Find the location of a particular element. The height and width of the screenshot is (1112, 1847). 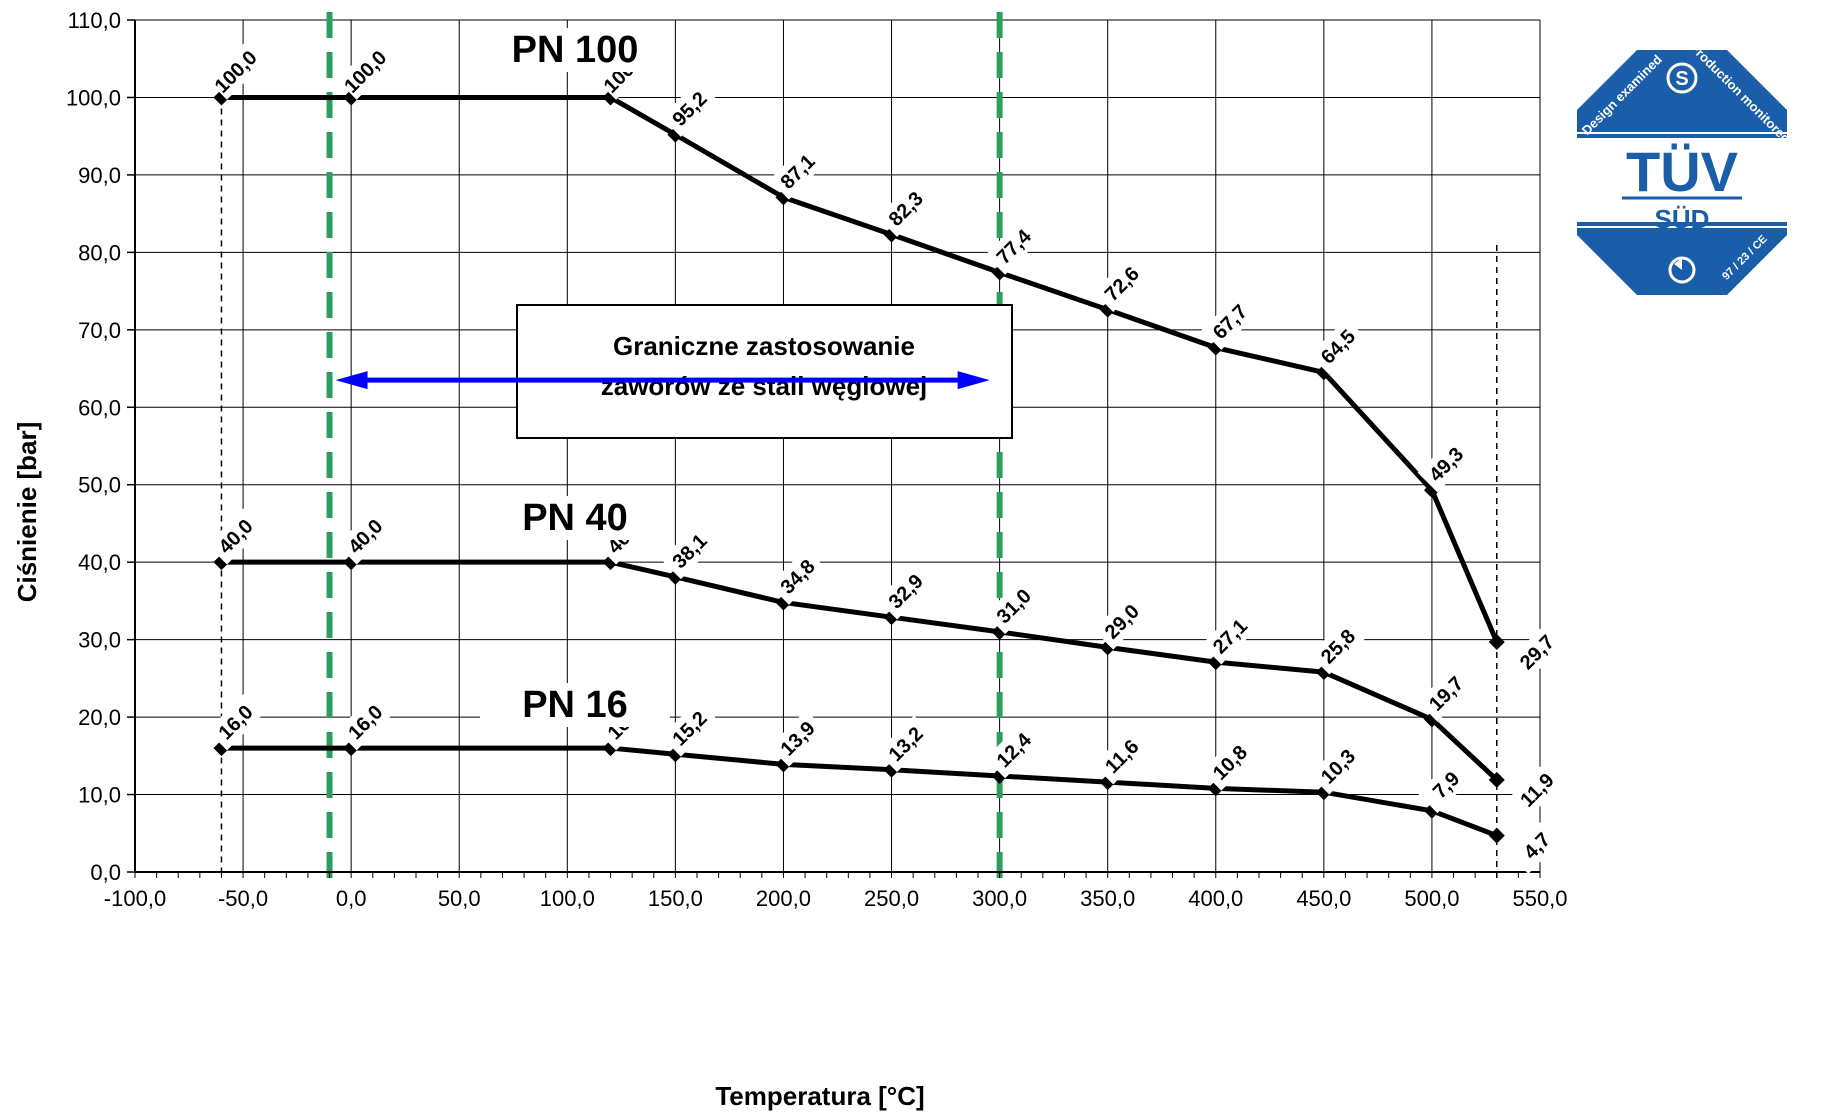

range-arrow-left-head is located at coordinates (351, 380).